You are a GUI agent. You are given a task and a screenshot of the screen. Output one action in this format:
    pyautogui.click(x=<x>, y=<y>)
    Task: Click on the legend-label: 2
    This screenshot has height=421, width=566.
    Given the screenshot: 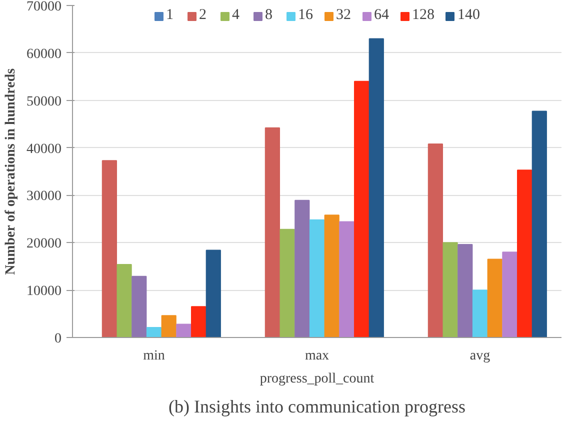 What is the action you would take?
    pyautogui.click(x=203, y=15)
    